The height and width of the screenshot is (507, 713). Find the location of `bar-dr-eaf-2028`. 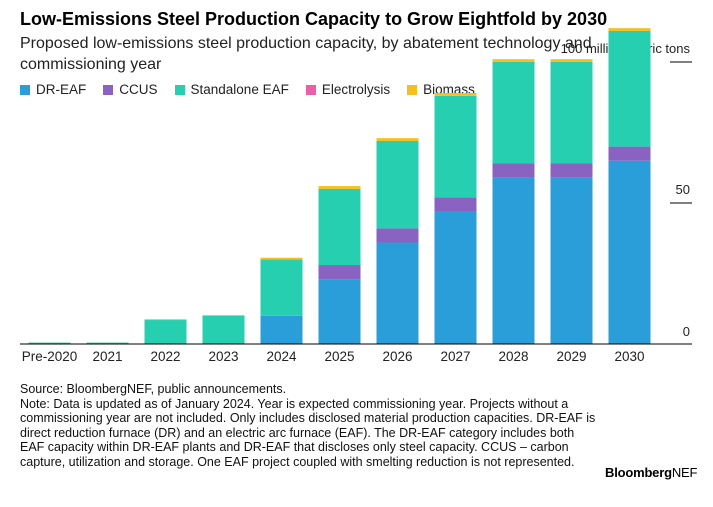

bar-dr-eaf-2028 is located at coordinates (513, 260).